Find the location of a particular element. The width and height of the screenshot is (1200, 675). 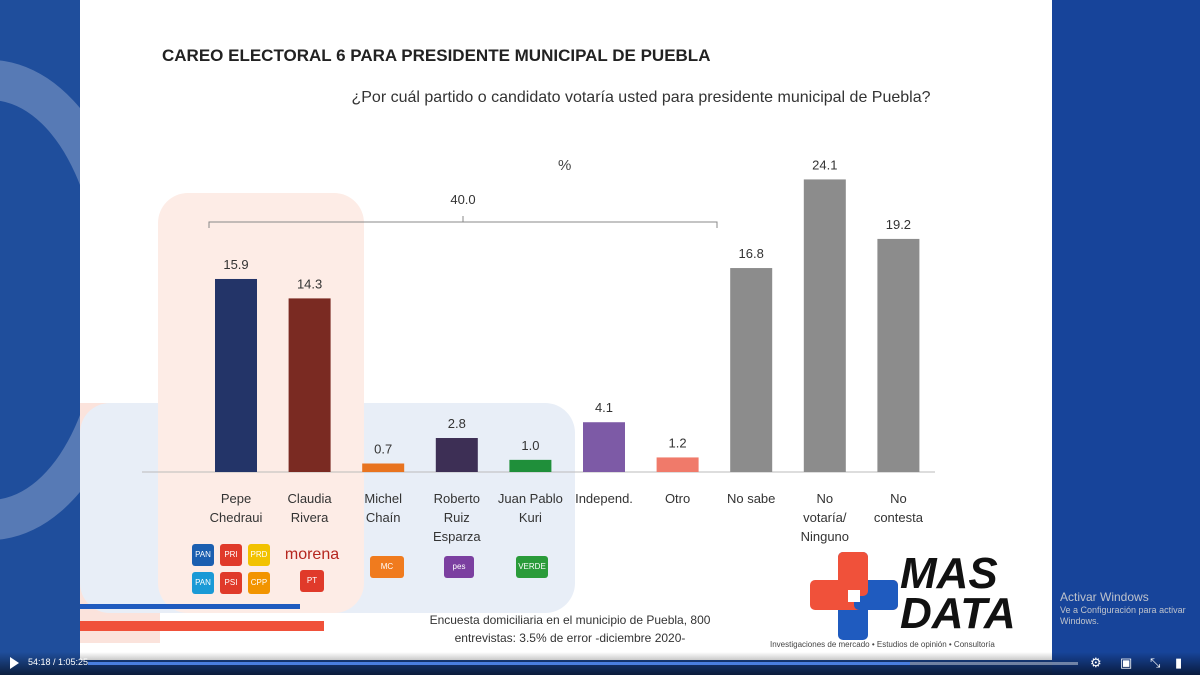

y-unit-label: % is located at coordinates (565, 165).